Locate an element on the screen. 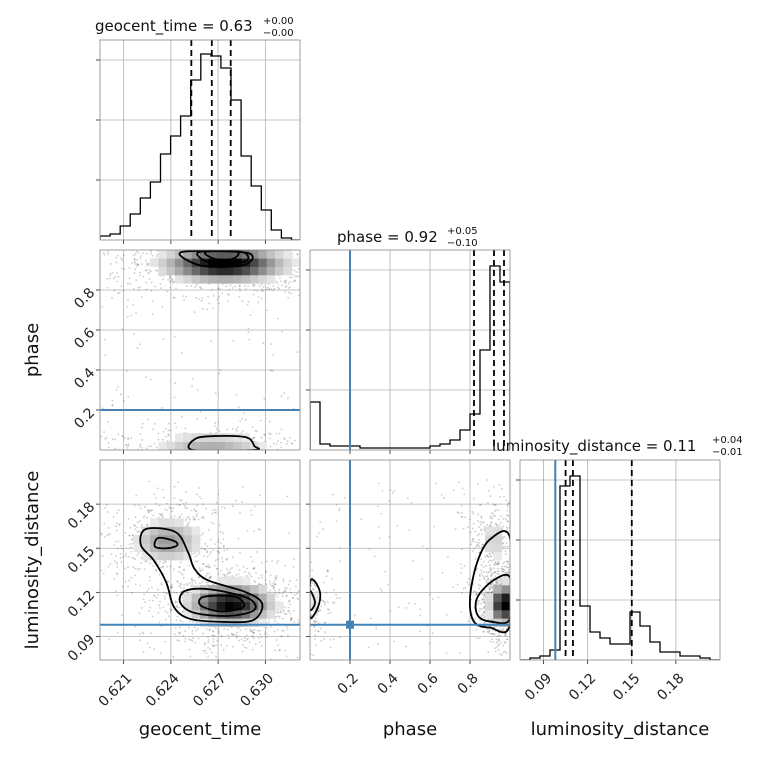  ticks is located at coordinates (181, 583).